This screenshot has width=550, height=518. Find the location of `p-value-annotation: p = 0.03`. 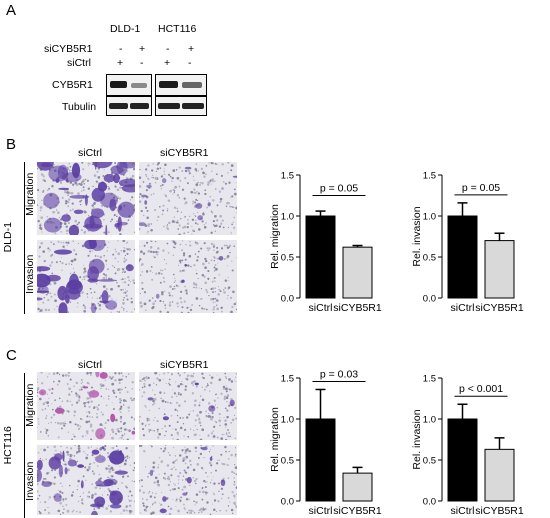

p-value-annotation: p = 0.03 is located at coordinates (339, 374).